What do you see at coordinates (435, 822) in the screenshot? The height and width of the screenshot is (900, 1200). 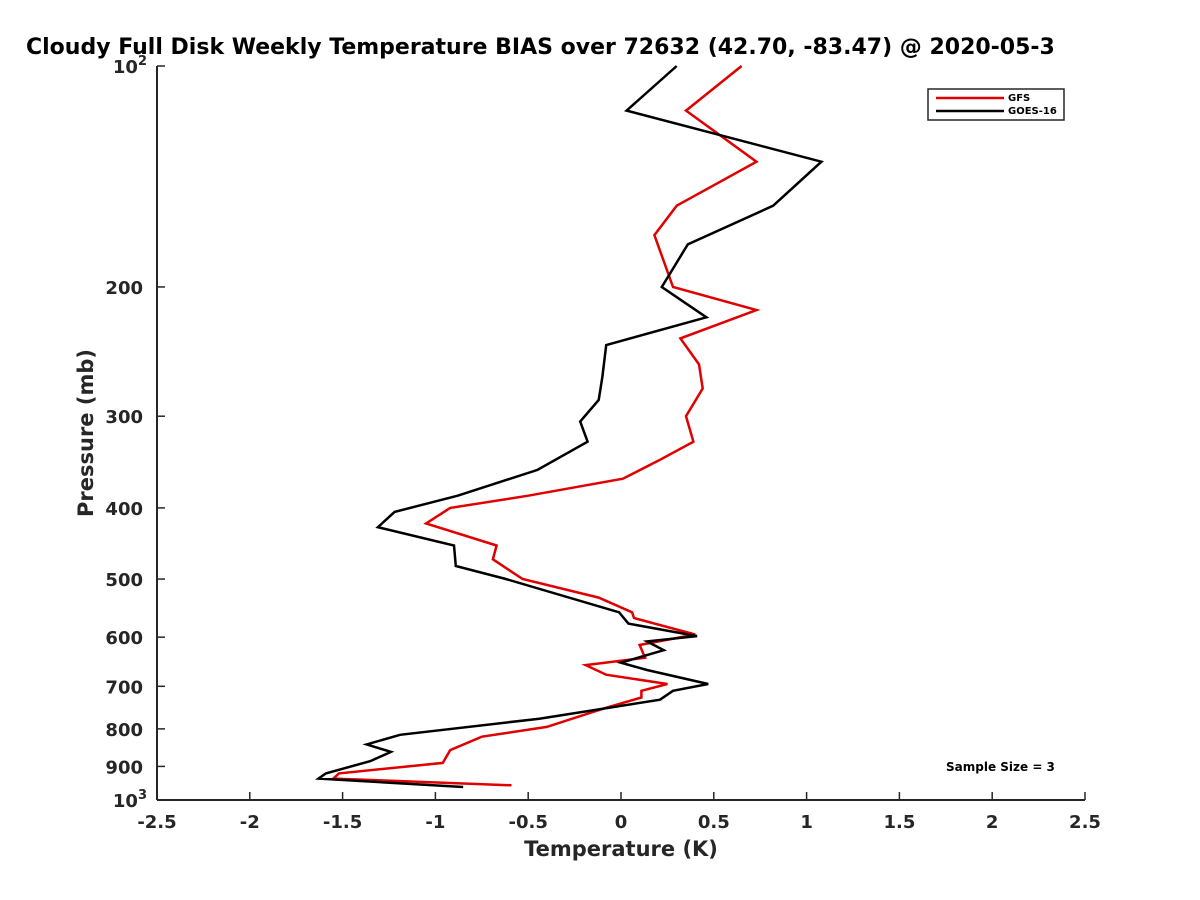 I see `x-tick-label: -1` at bounding box center [435, 822].